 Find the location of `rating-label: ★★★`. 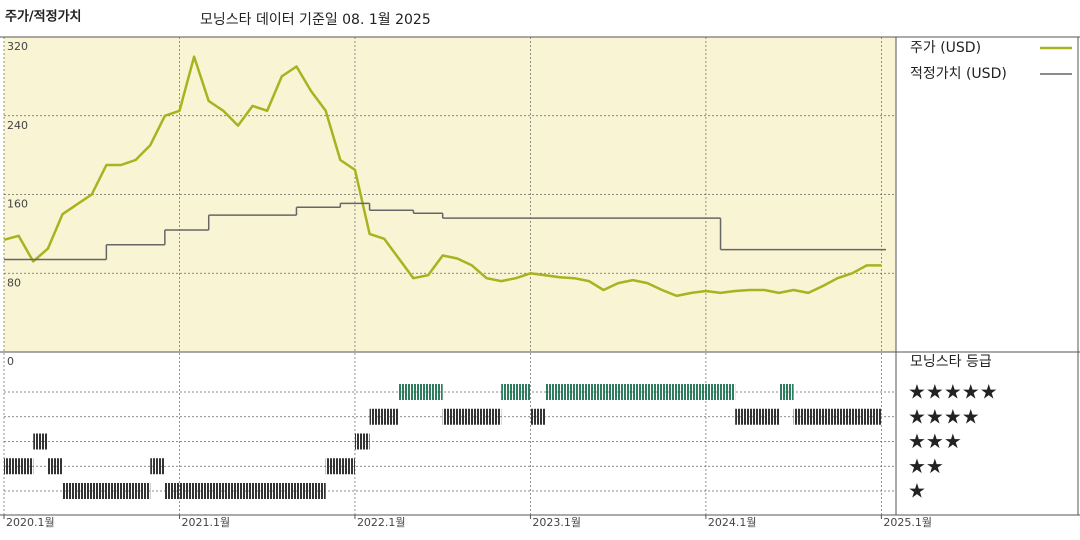

rating-label: ★★★ is located at coordinates (935, 441).